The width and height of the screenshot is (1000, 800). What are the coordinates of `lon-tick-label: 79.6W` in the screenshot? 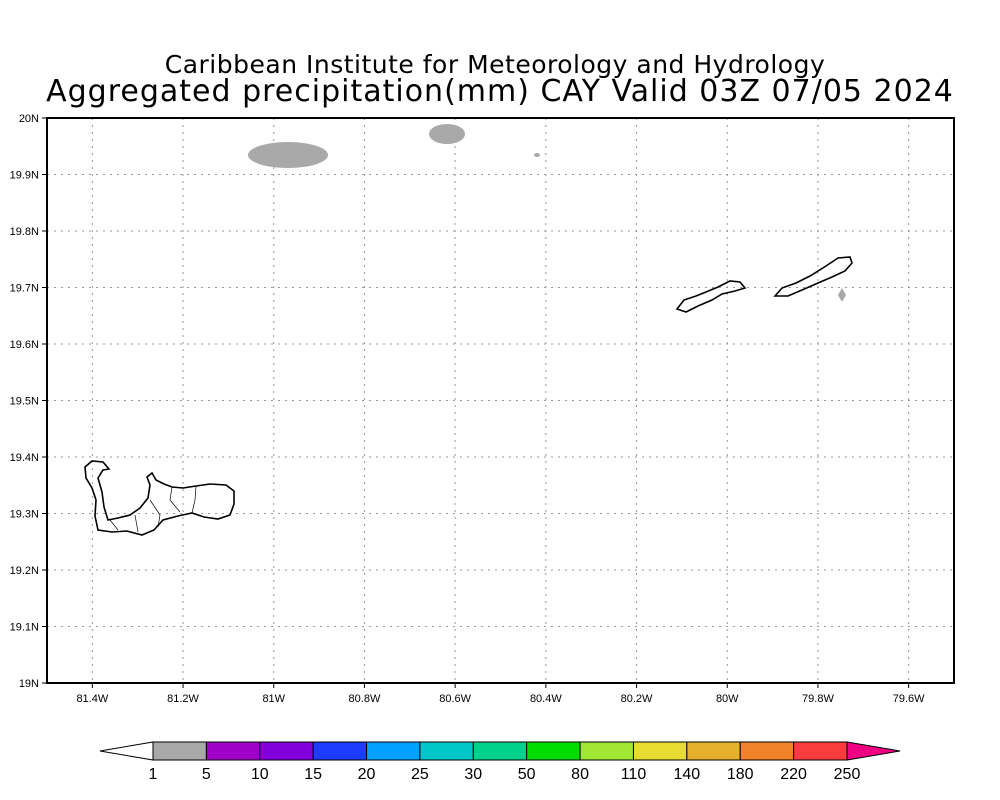 It's located at (909, 699).